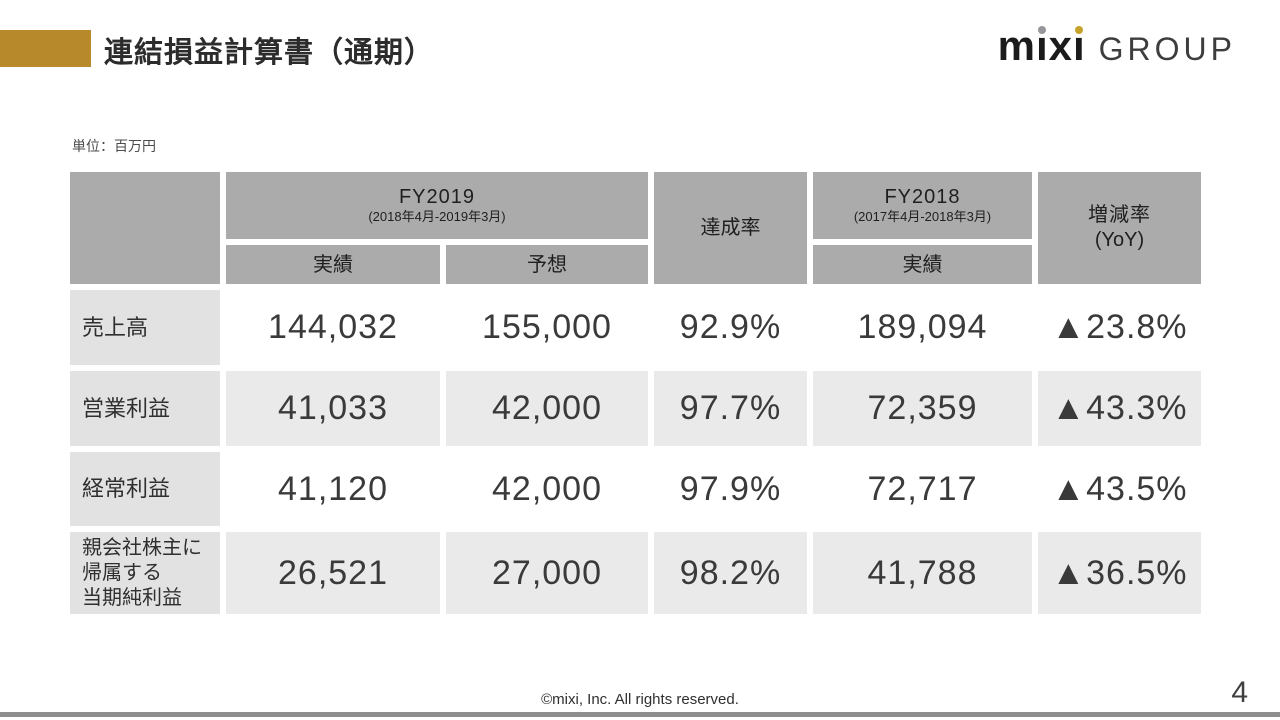  I want to click on header-fy2019-forecast: 予想, so click(547, 264).